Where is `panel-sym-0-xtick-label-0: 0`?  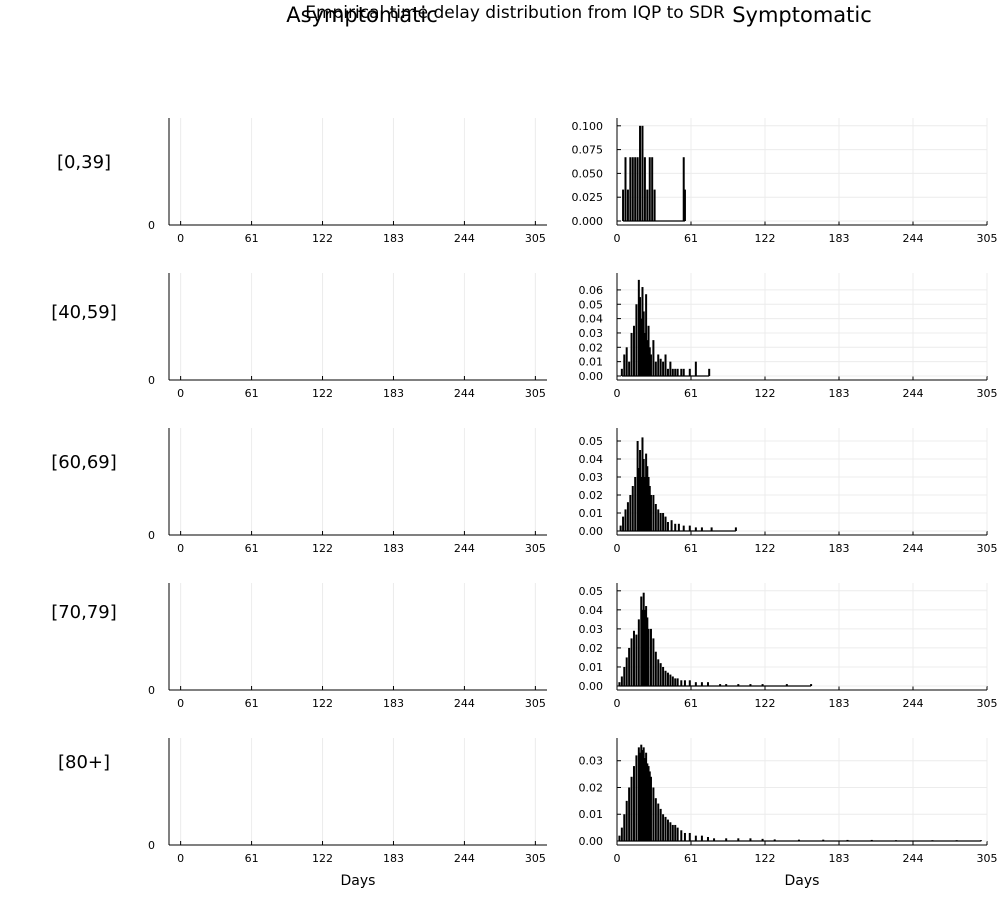 panel-sym-0-xtick-label-0: 0 is located at coordinates (617, 238).